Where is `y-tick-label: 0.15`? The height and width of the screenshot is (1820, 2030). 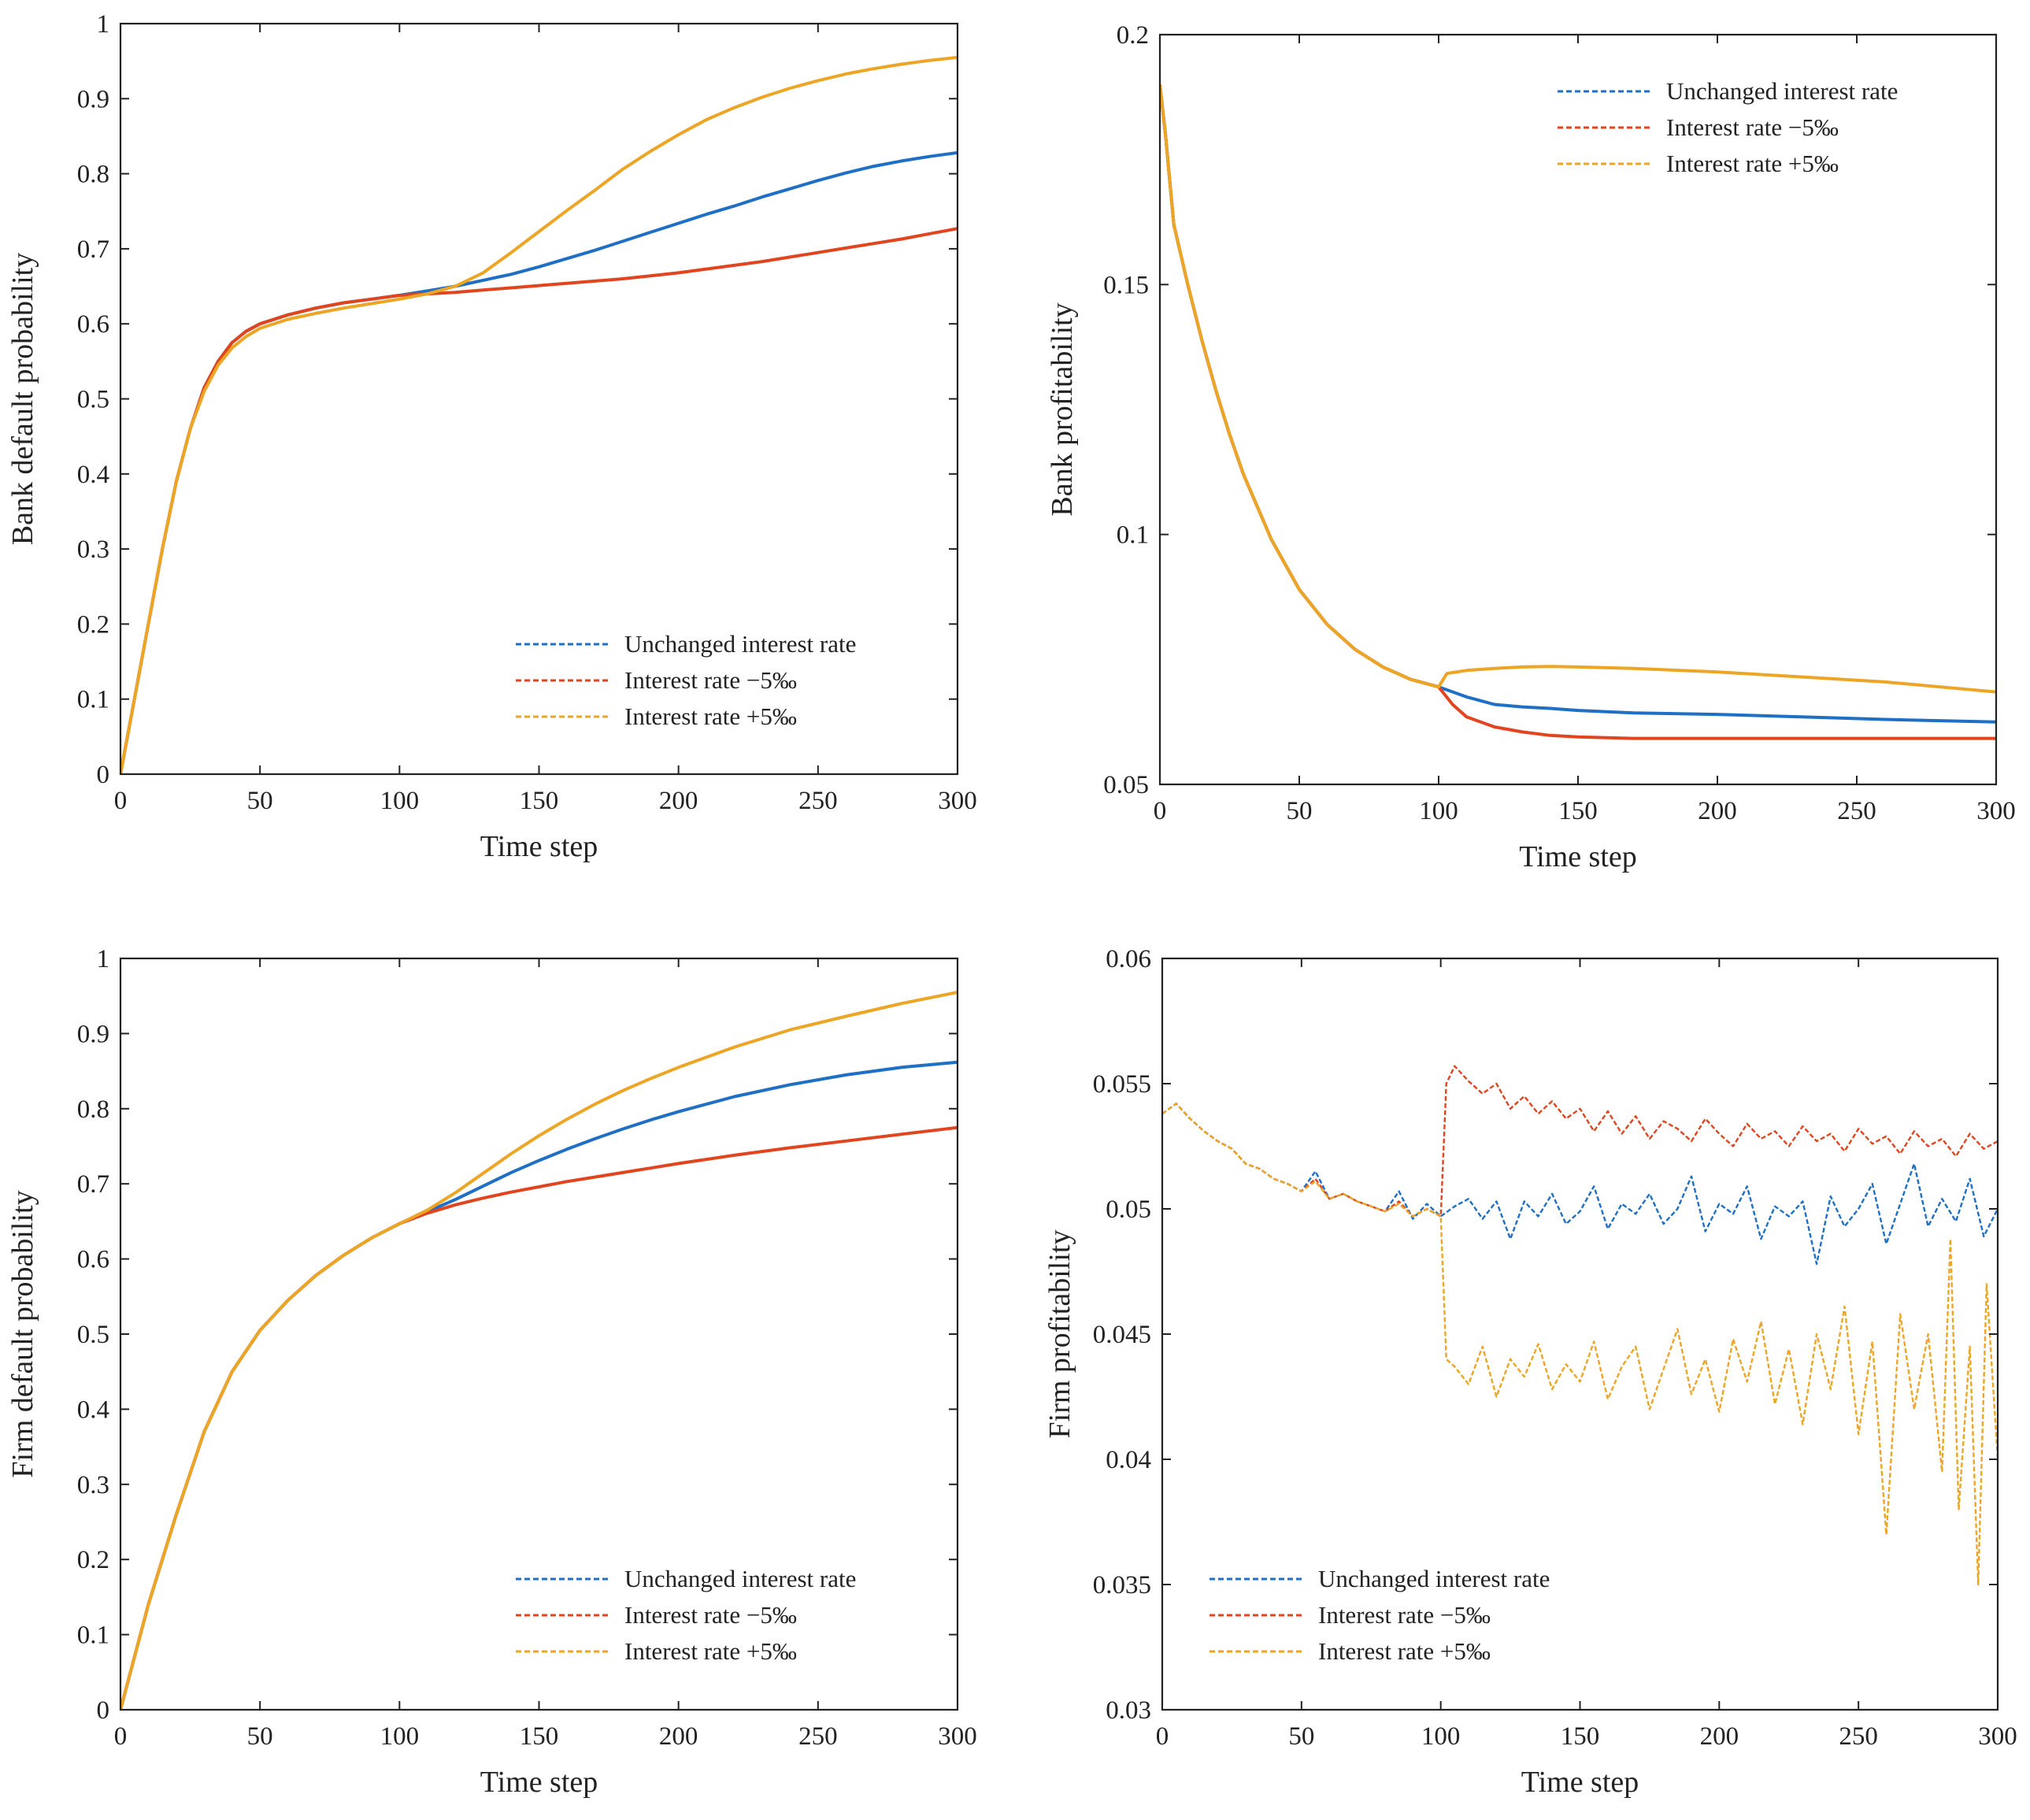
y-tick-label: 0.15 is located at coordinates (1126, 285).